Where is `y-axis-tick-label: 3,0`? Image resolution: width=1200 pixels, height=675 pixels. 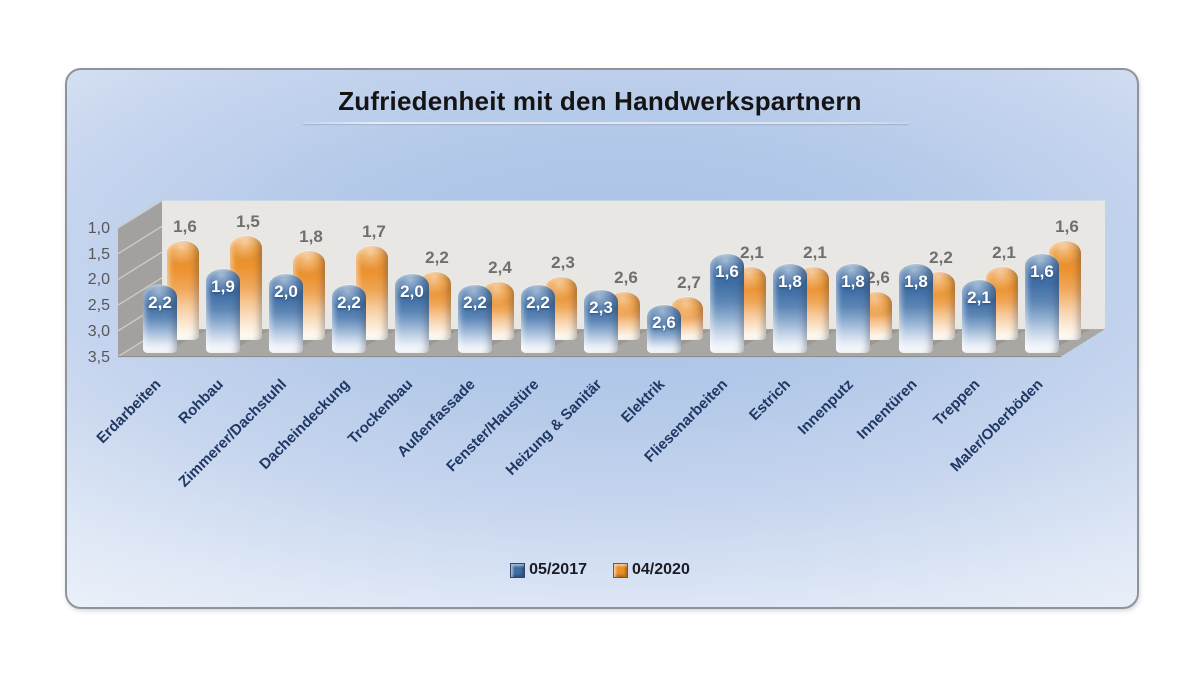 y-axis-tick-label: 3,0 is located at coordinates (98, 331).